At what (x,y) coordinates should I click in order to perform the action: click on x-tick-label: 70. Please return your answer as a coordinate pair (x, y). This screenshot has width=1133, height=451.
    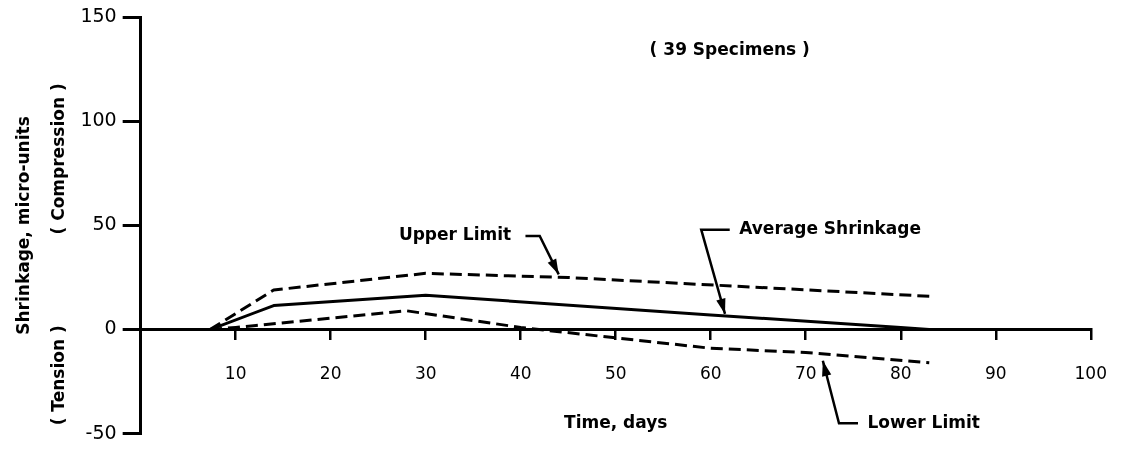
    Looking at the image, I should click on (805, 373).